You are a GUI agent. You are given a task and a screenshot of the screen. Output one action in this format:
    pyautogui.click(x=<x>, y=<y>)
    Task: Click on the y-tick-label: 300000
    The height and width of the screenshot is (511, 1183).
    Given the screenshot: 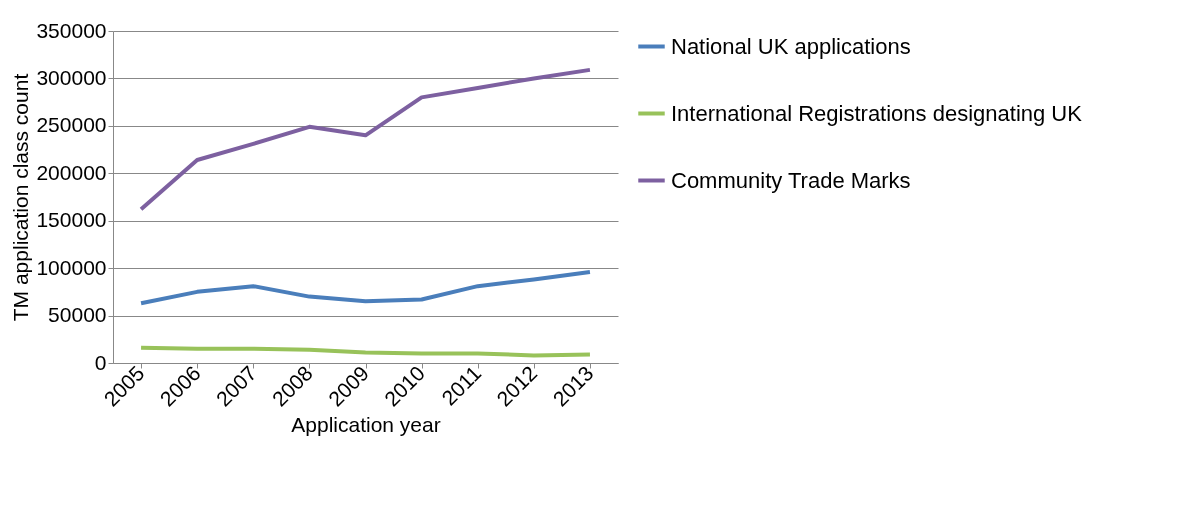 What is the action you would take?
    pyautogui.click(x=71, y=77)
    